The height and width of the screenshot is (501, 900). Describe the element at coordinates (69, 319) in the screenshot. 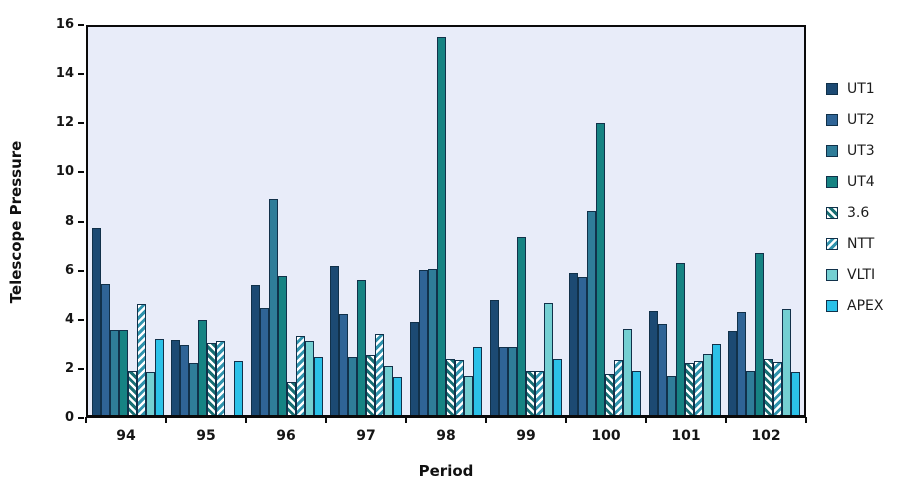

I see `y-tick-label-4: 4` at that location.